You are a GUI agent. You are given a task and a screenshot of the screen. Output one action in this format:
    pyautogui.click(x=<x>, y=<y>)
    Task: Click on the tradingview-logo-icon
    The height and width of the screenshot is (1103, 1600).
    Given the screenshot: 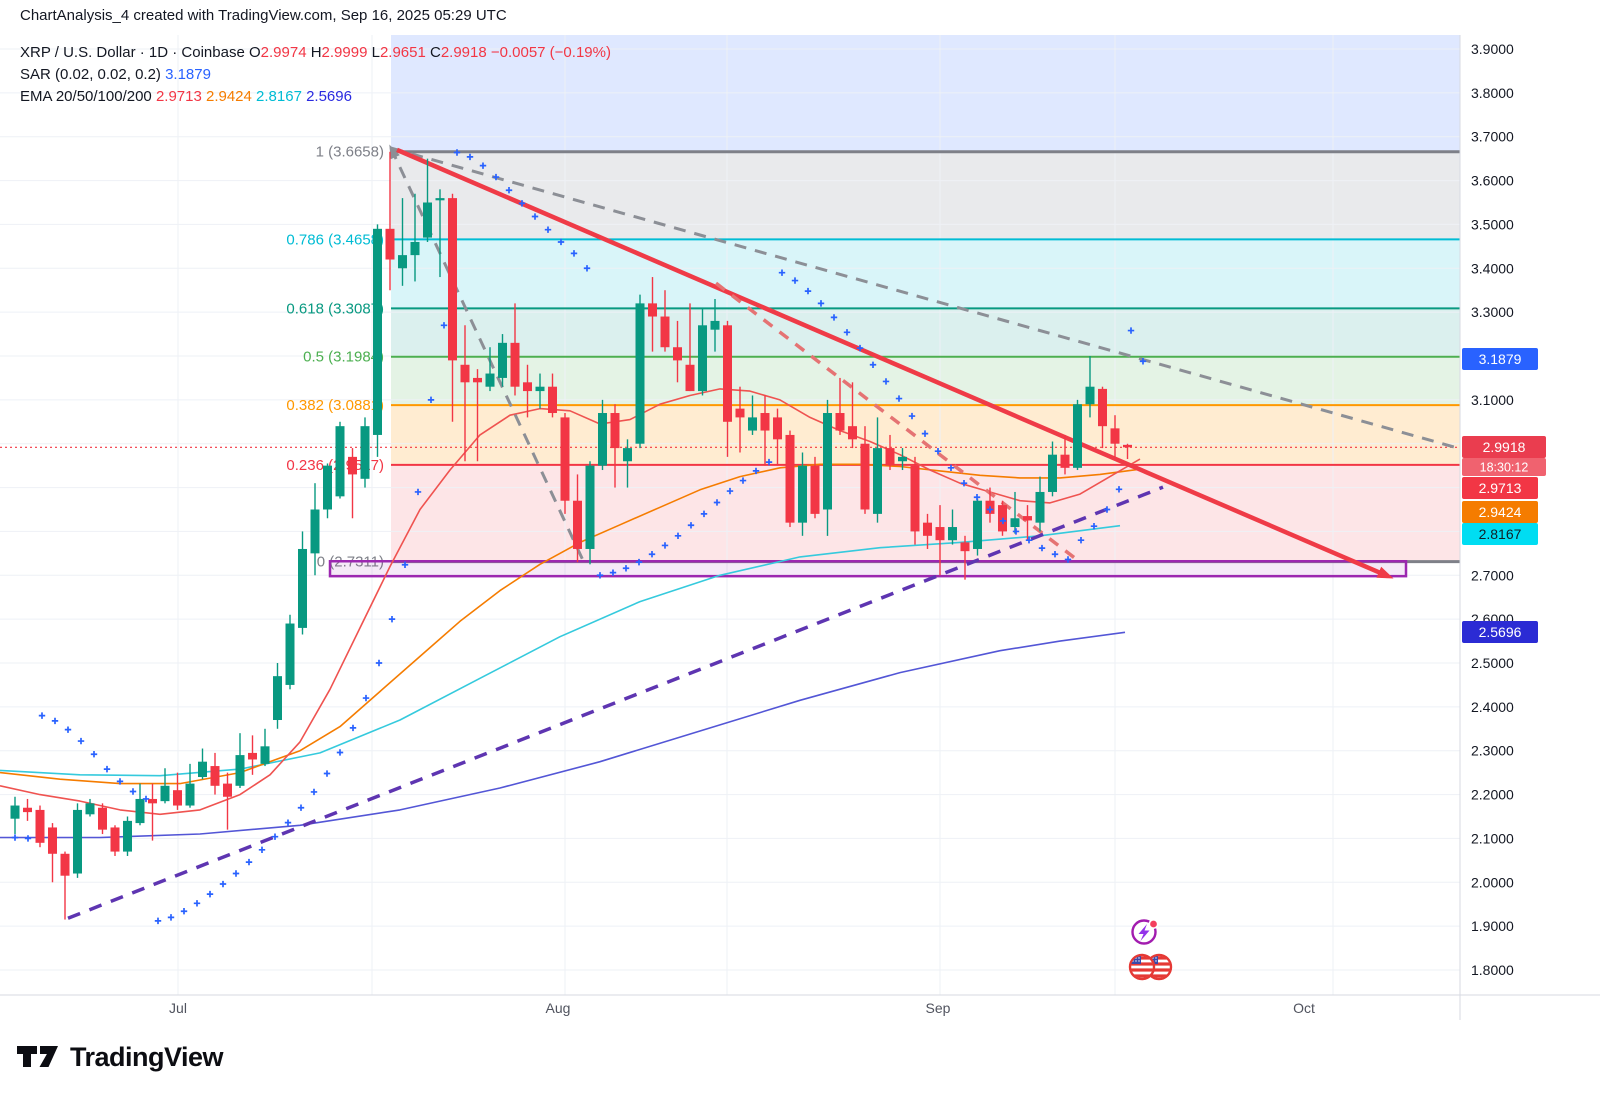 What is the action you would take?
    pyautogui.click(x=37, y=1056)
    